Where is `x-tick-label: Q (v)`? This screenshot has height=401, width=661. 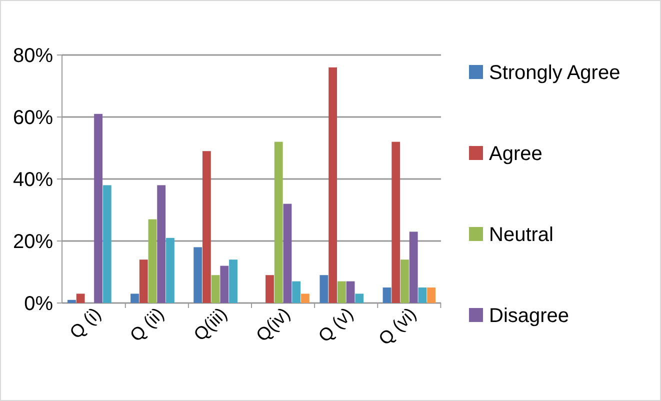
x-tick-label: Q (v) is located at coordinates (335, 325).